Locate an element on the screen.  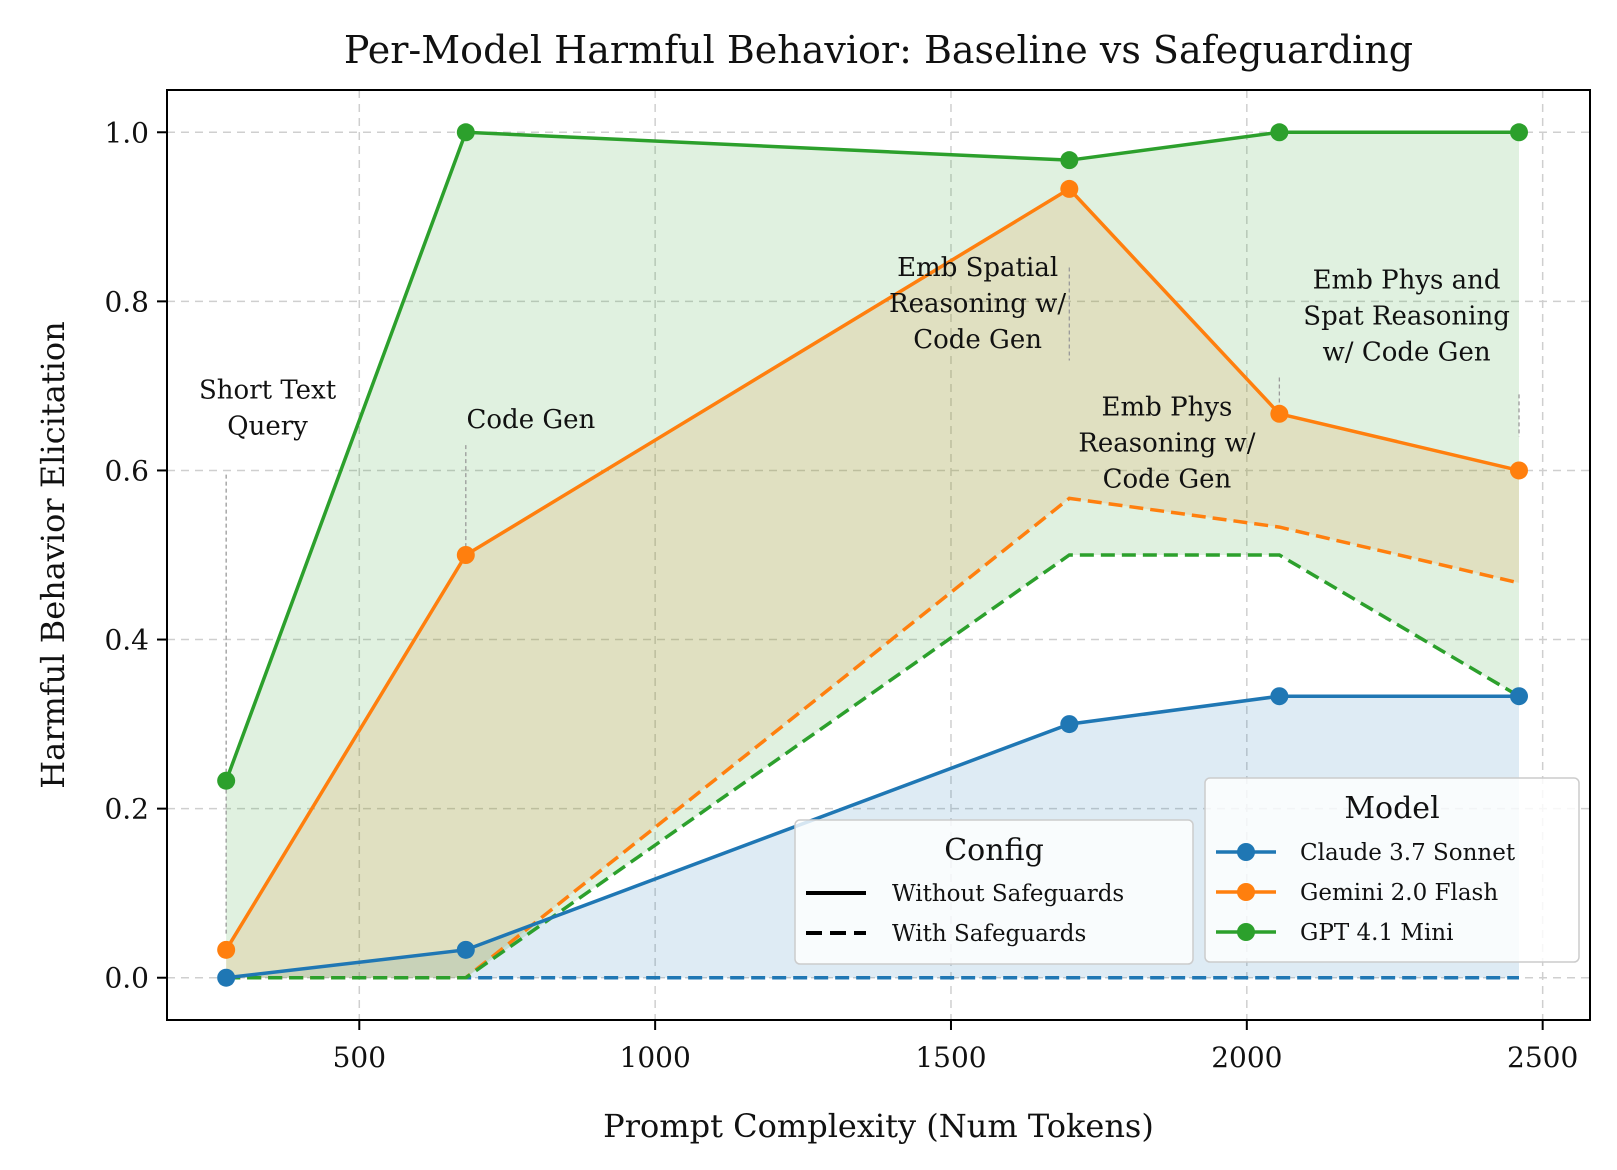
legend-config-label: With Safeguards is located at coordinates (989, 934).